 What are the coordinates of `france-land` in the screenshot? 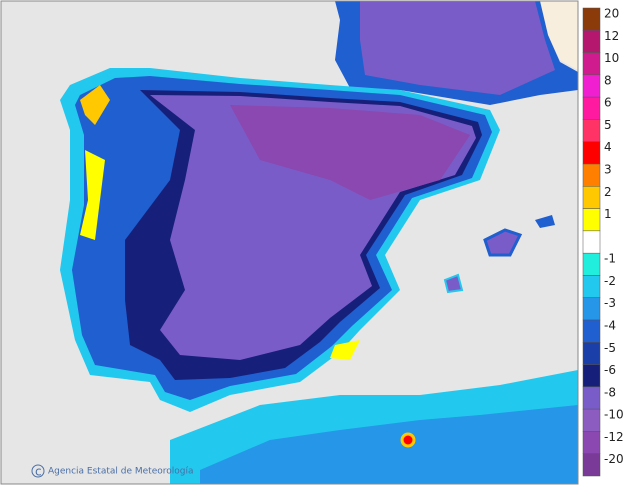 It's located at (559, 35).